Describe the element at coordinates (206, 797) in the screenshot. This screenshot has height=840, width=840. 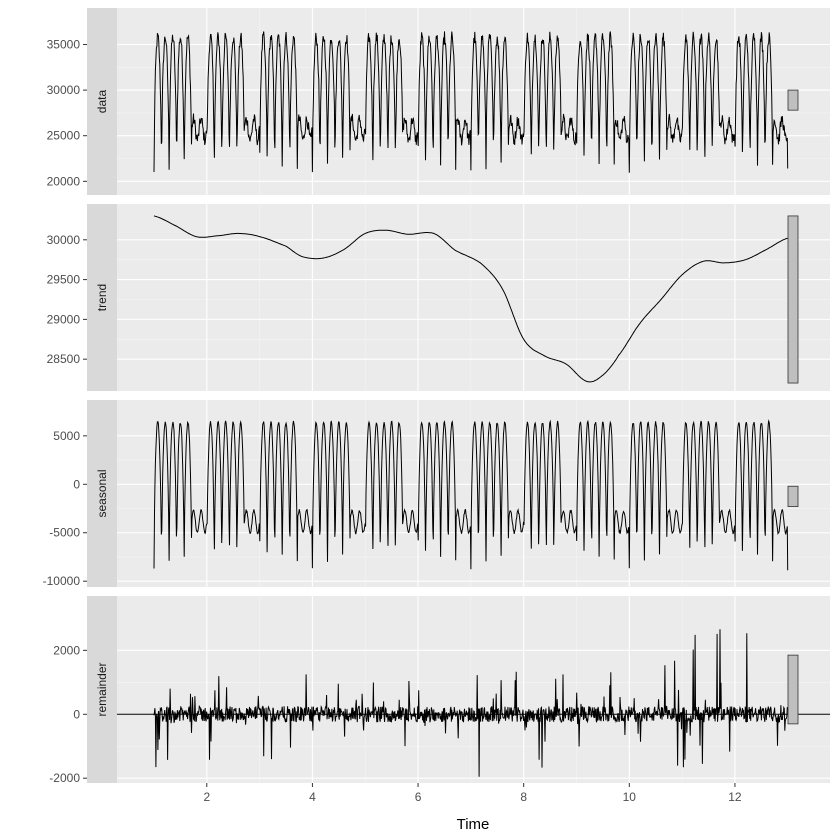
I see `x-tick-label: 2` at that location.